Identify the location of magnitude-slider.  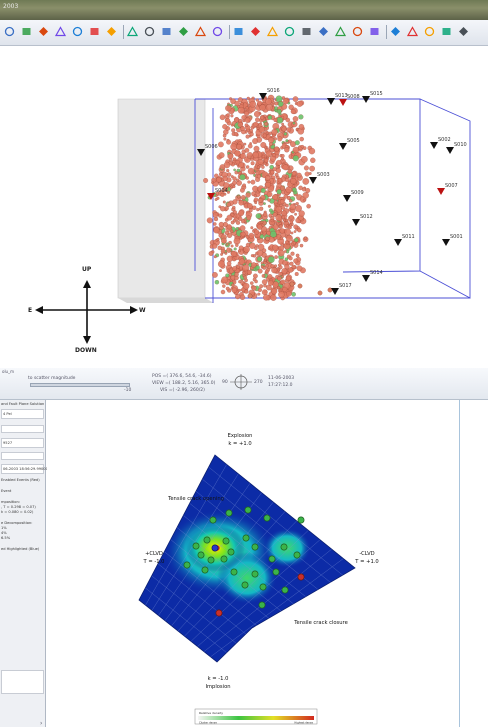
(80, 385).